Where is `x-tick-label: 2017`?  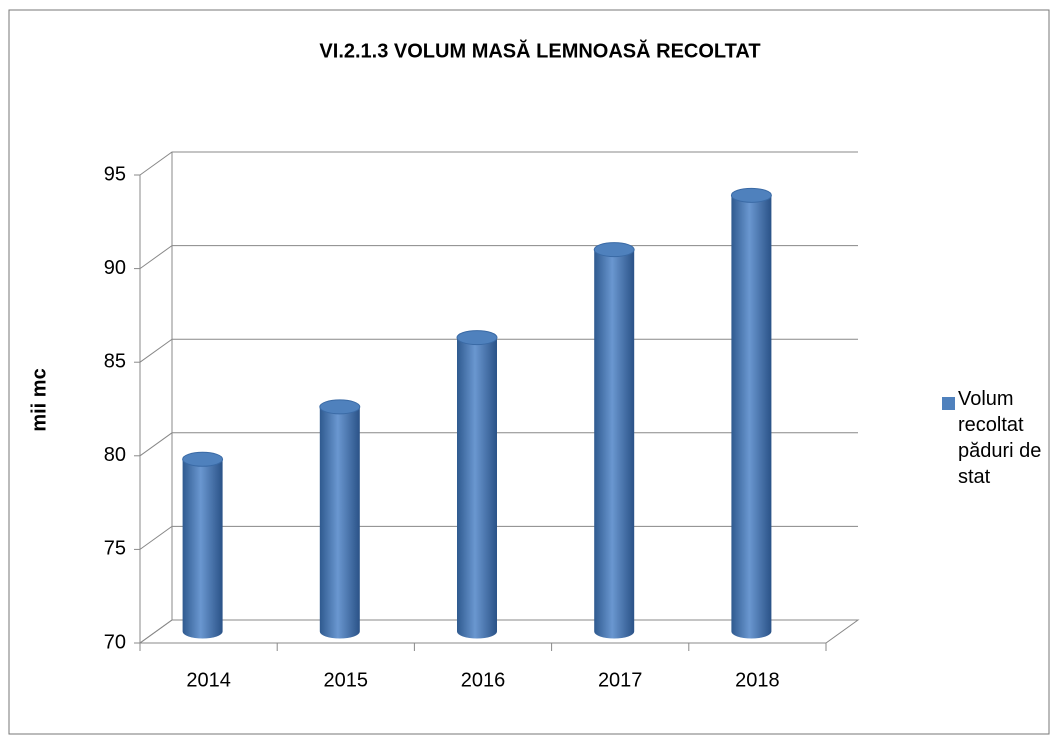
x-tick-label: 2017 is located at coordinates (620, 680).